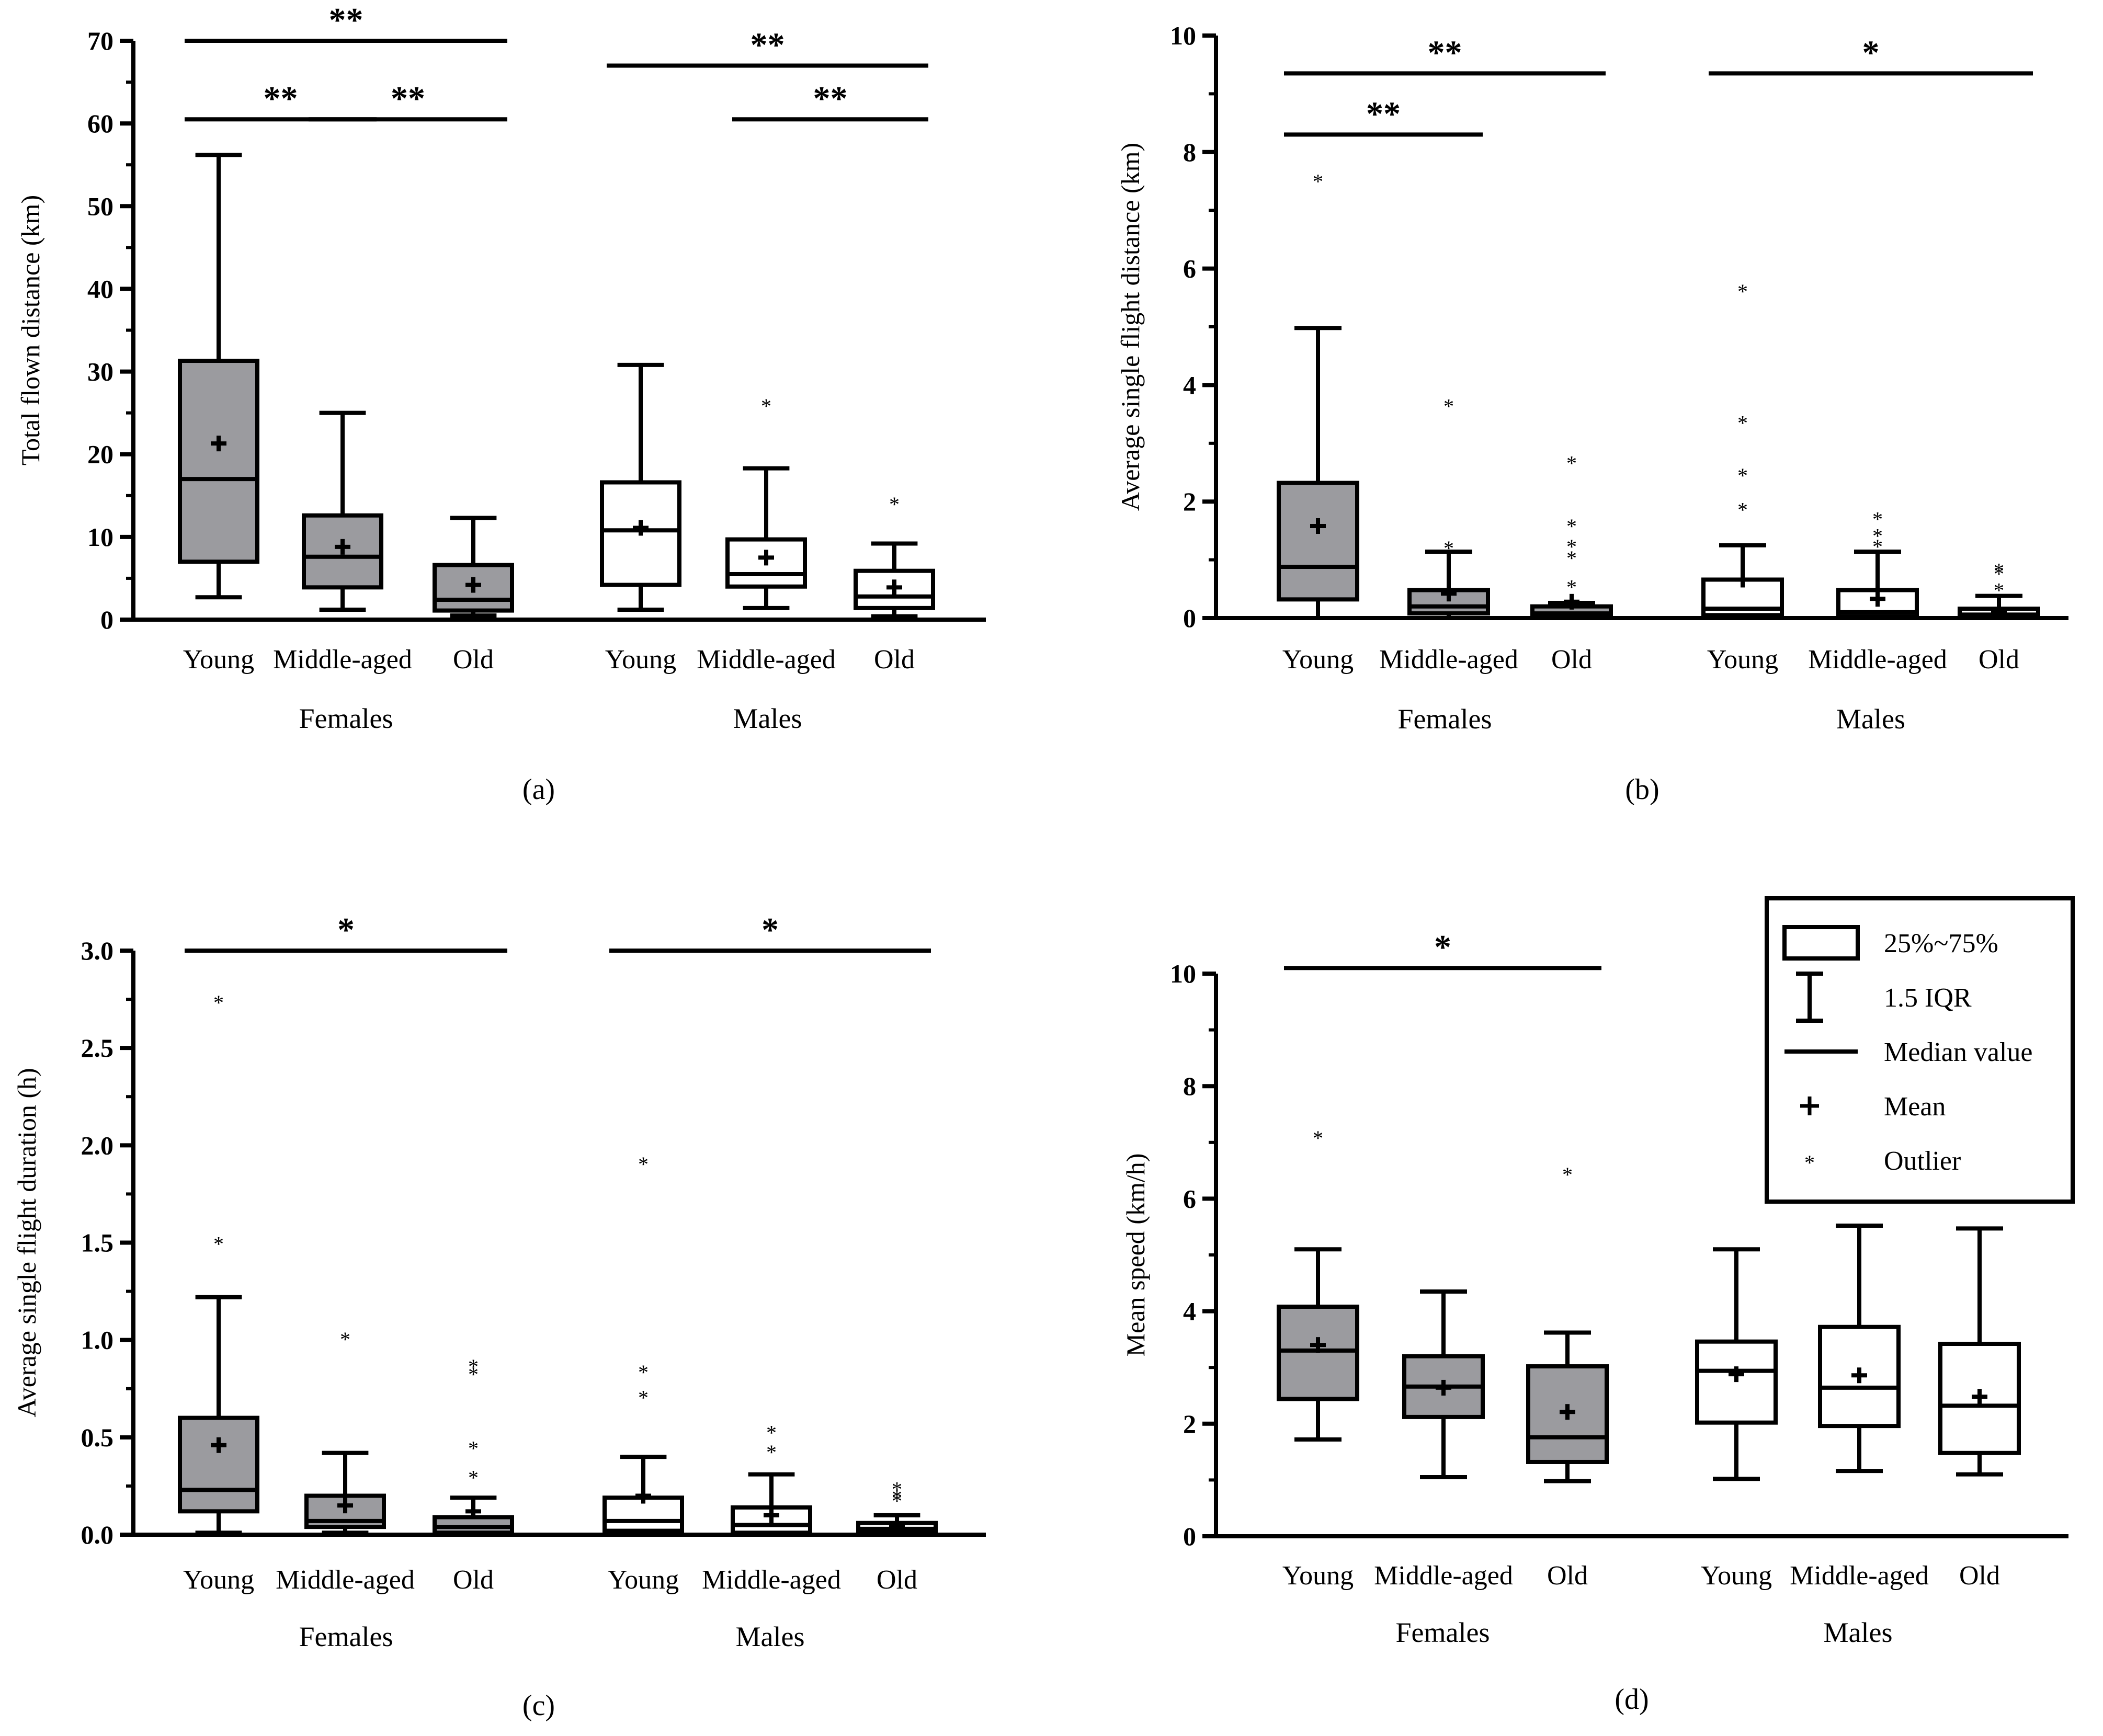  Describe the element at coordinates (766, 502) in the screenshot. I see `box-males-middle-aged: *` at that location.